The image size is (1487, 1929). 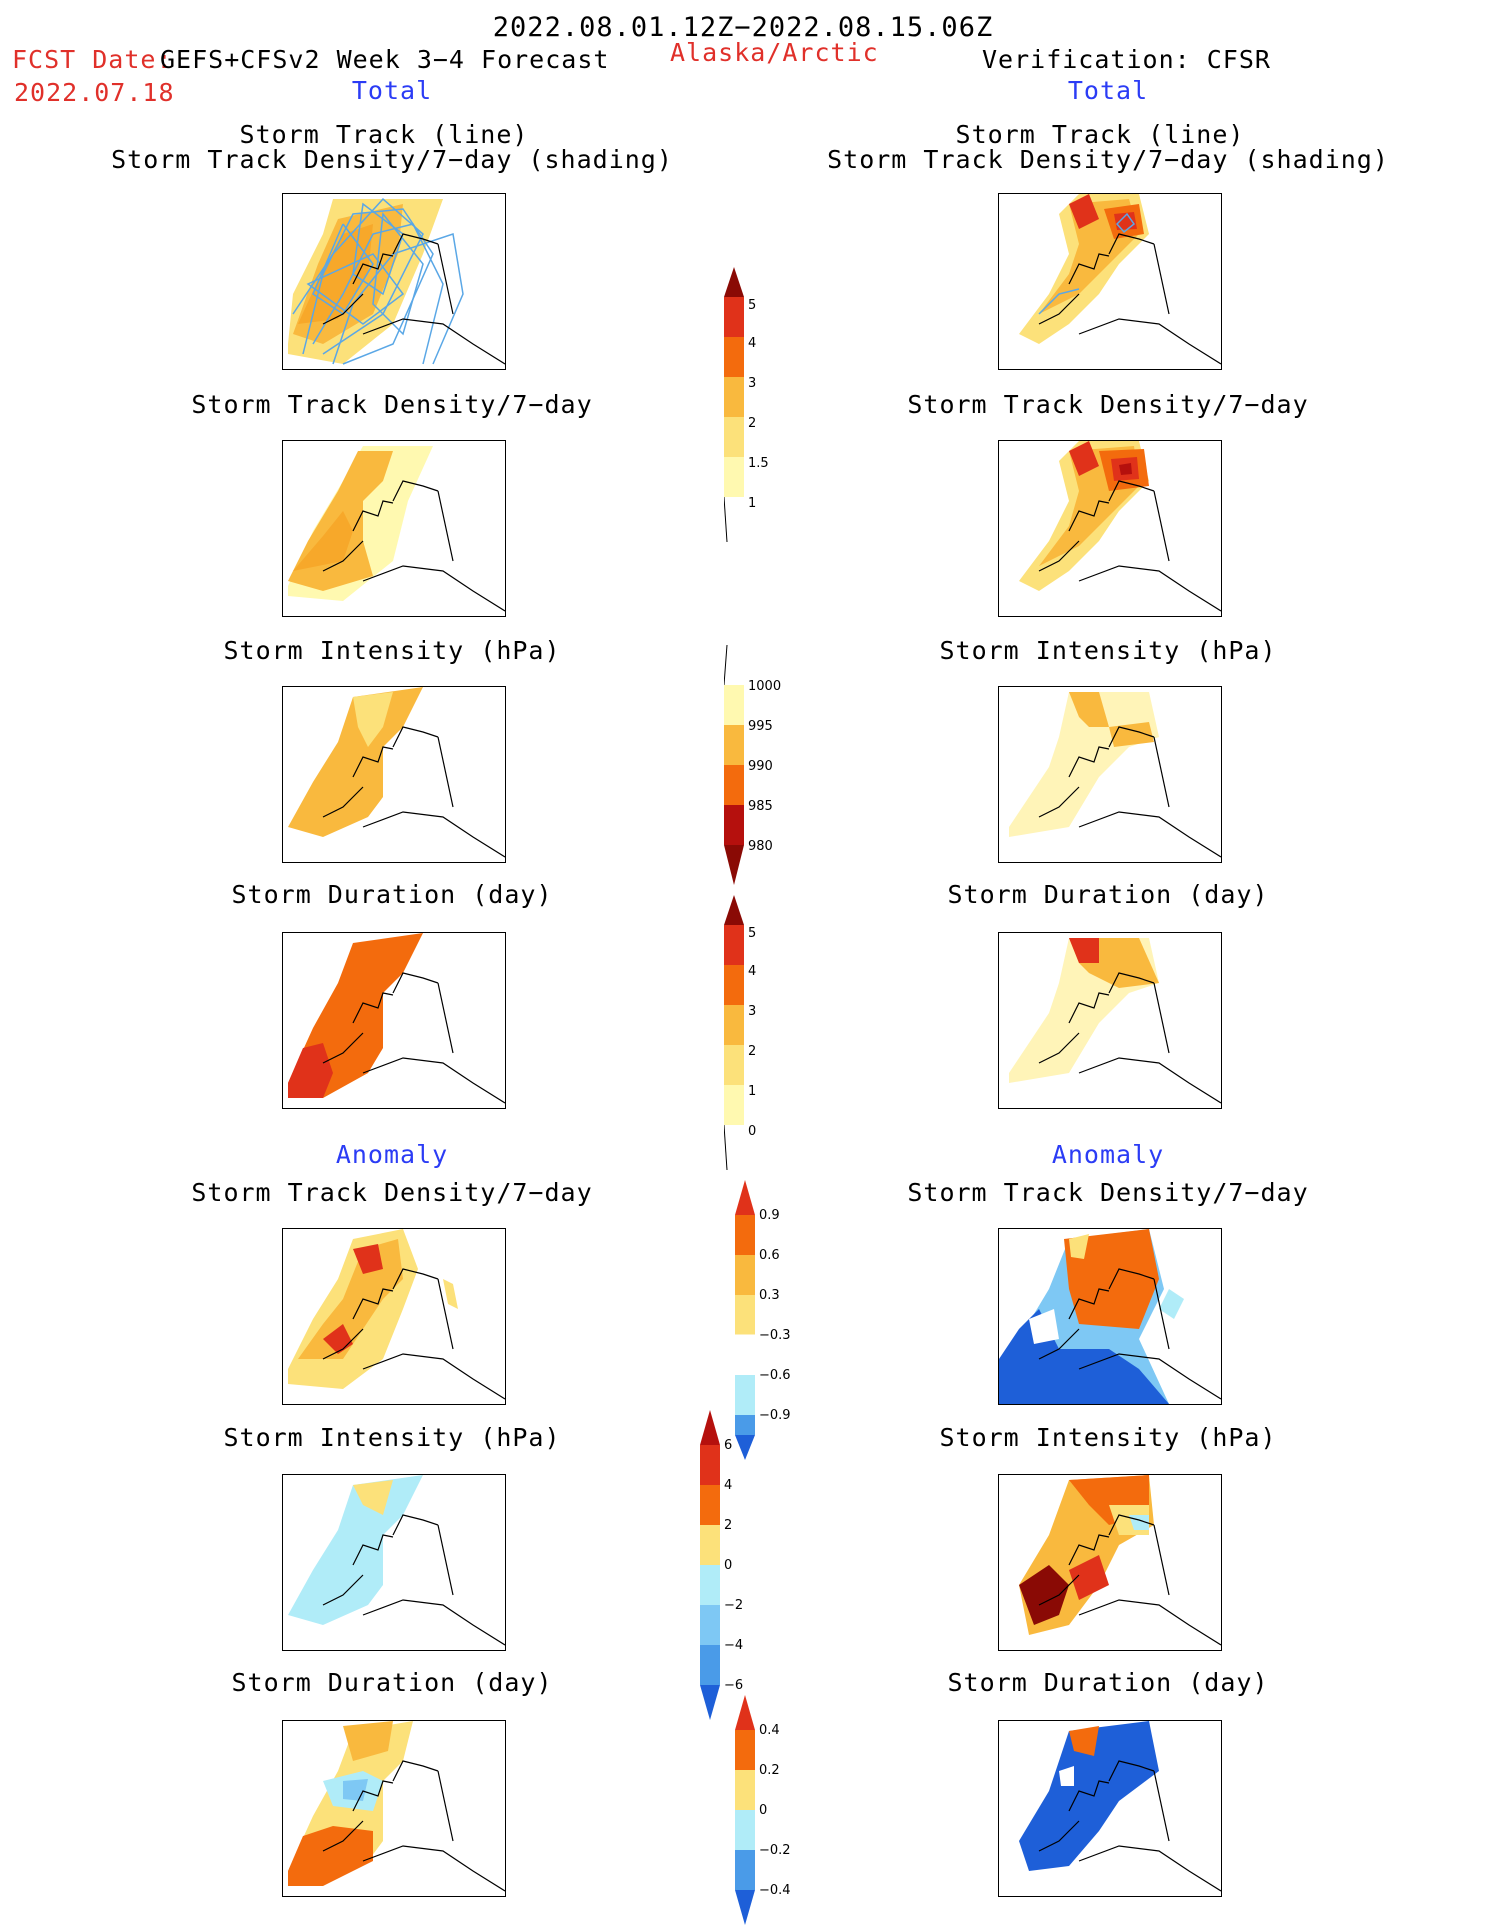 I want to click on right-track-title-1: Storm Track (line), so click(x=1100, y=134).